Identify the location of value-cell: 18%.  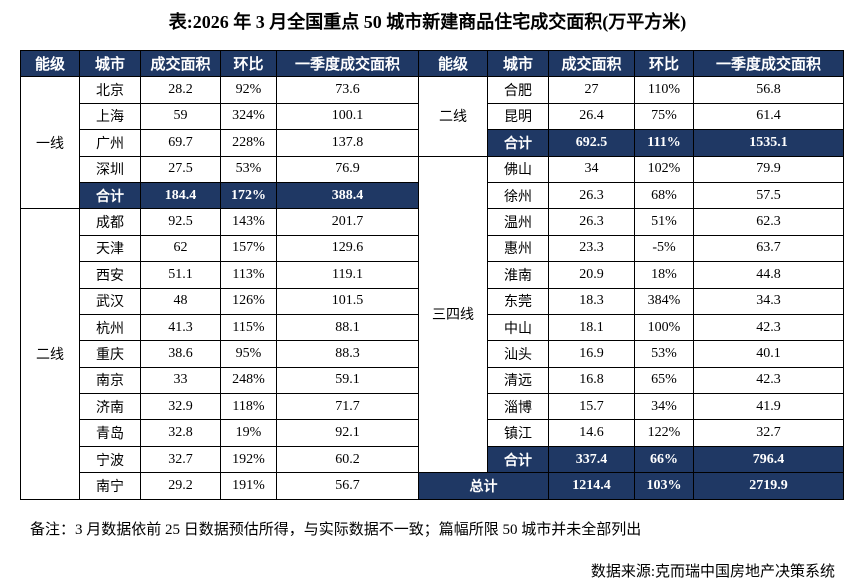
(664, 275).